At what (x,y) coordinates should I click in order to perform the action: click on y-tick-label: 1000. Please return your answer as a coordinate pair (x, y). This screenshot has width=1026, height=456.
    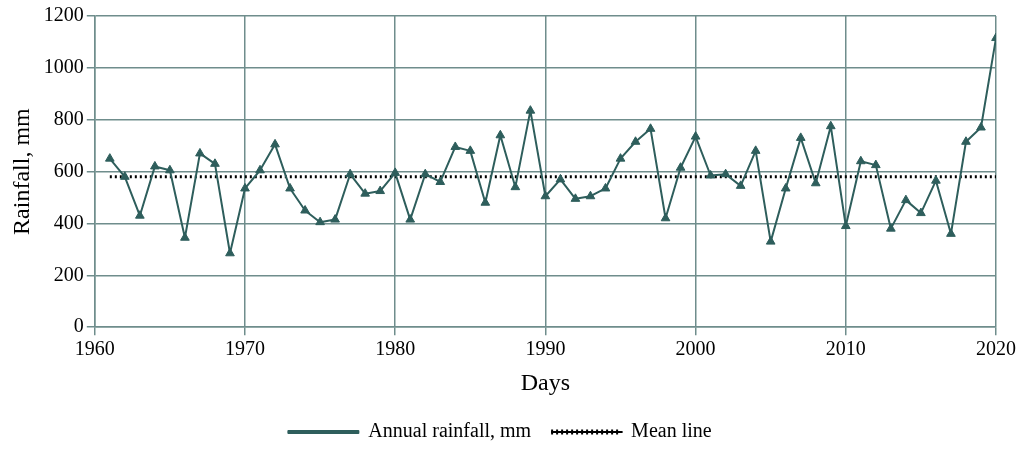
    Looking at the image, I should click on (63, 66).